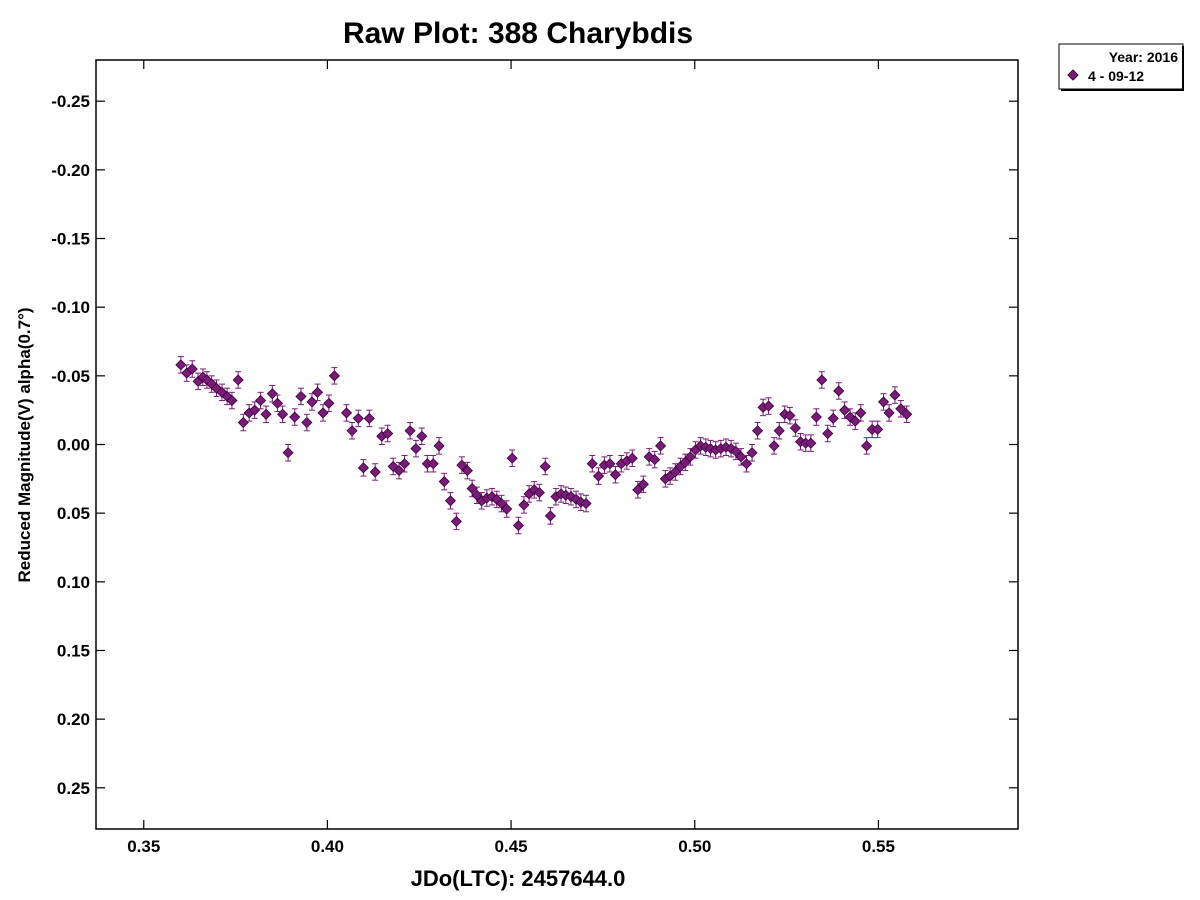  Describe the element at coordinates (1073, 75) in the screenshot. I see `legend-marker-diamond-icon` at that location.